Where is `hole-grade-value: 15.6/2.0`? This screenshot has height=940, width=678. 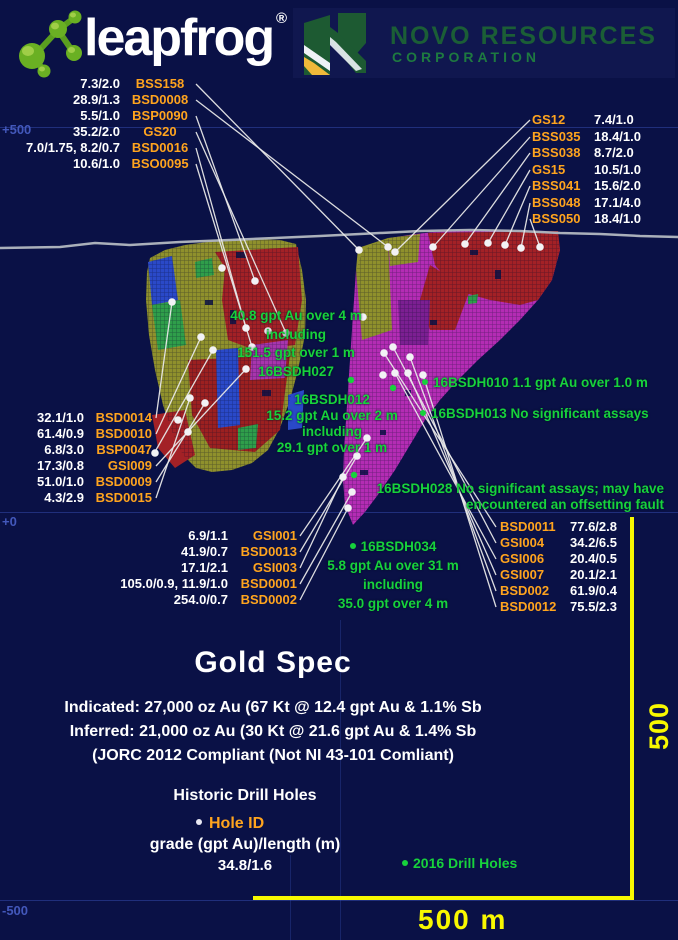 hole-grade-value: 15.6/2.0 is located at coordinates (617, 185).